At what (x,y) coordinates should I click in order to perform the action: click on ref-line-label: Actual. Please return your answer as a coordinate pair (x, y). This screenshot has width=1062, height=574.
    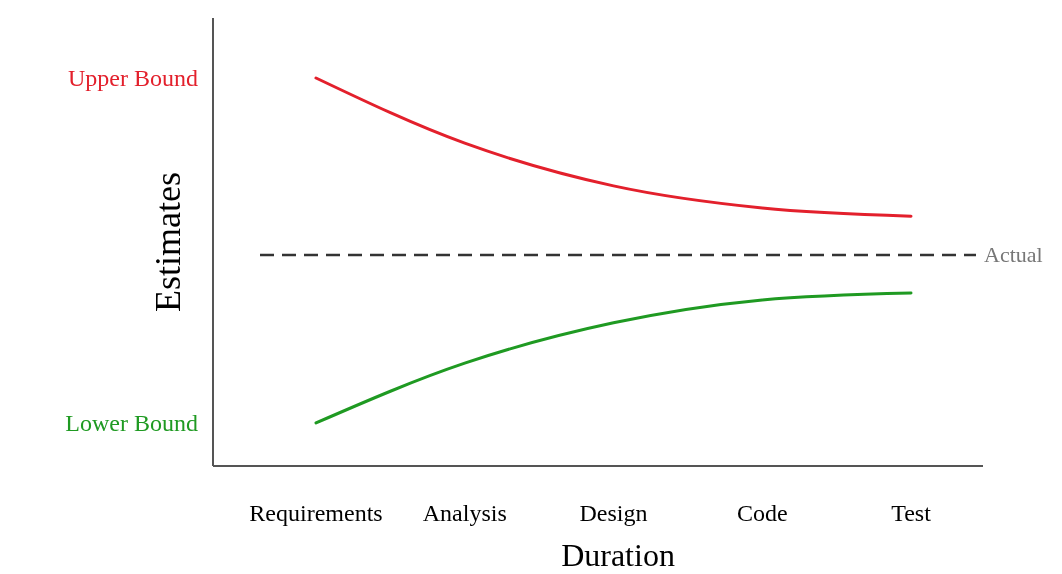
    Looking at the image, I should click on (1013, 254).